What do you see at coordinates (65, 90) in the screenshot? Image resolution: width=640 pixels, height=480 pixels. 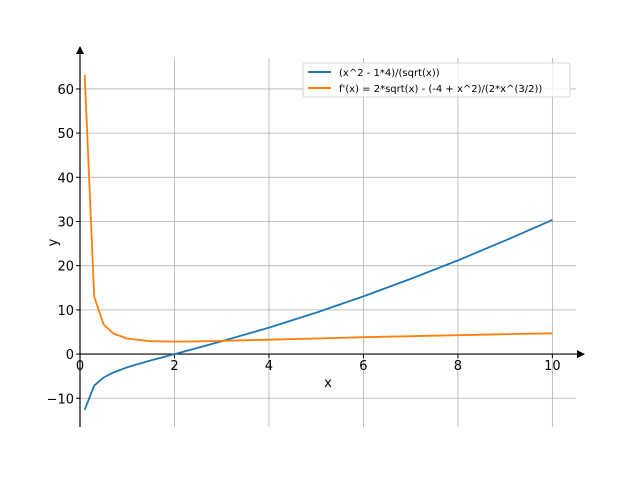 I see `y-tick-label: 60` at bounding box center [65, 90].